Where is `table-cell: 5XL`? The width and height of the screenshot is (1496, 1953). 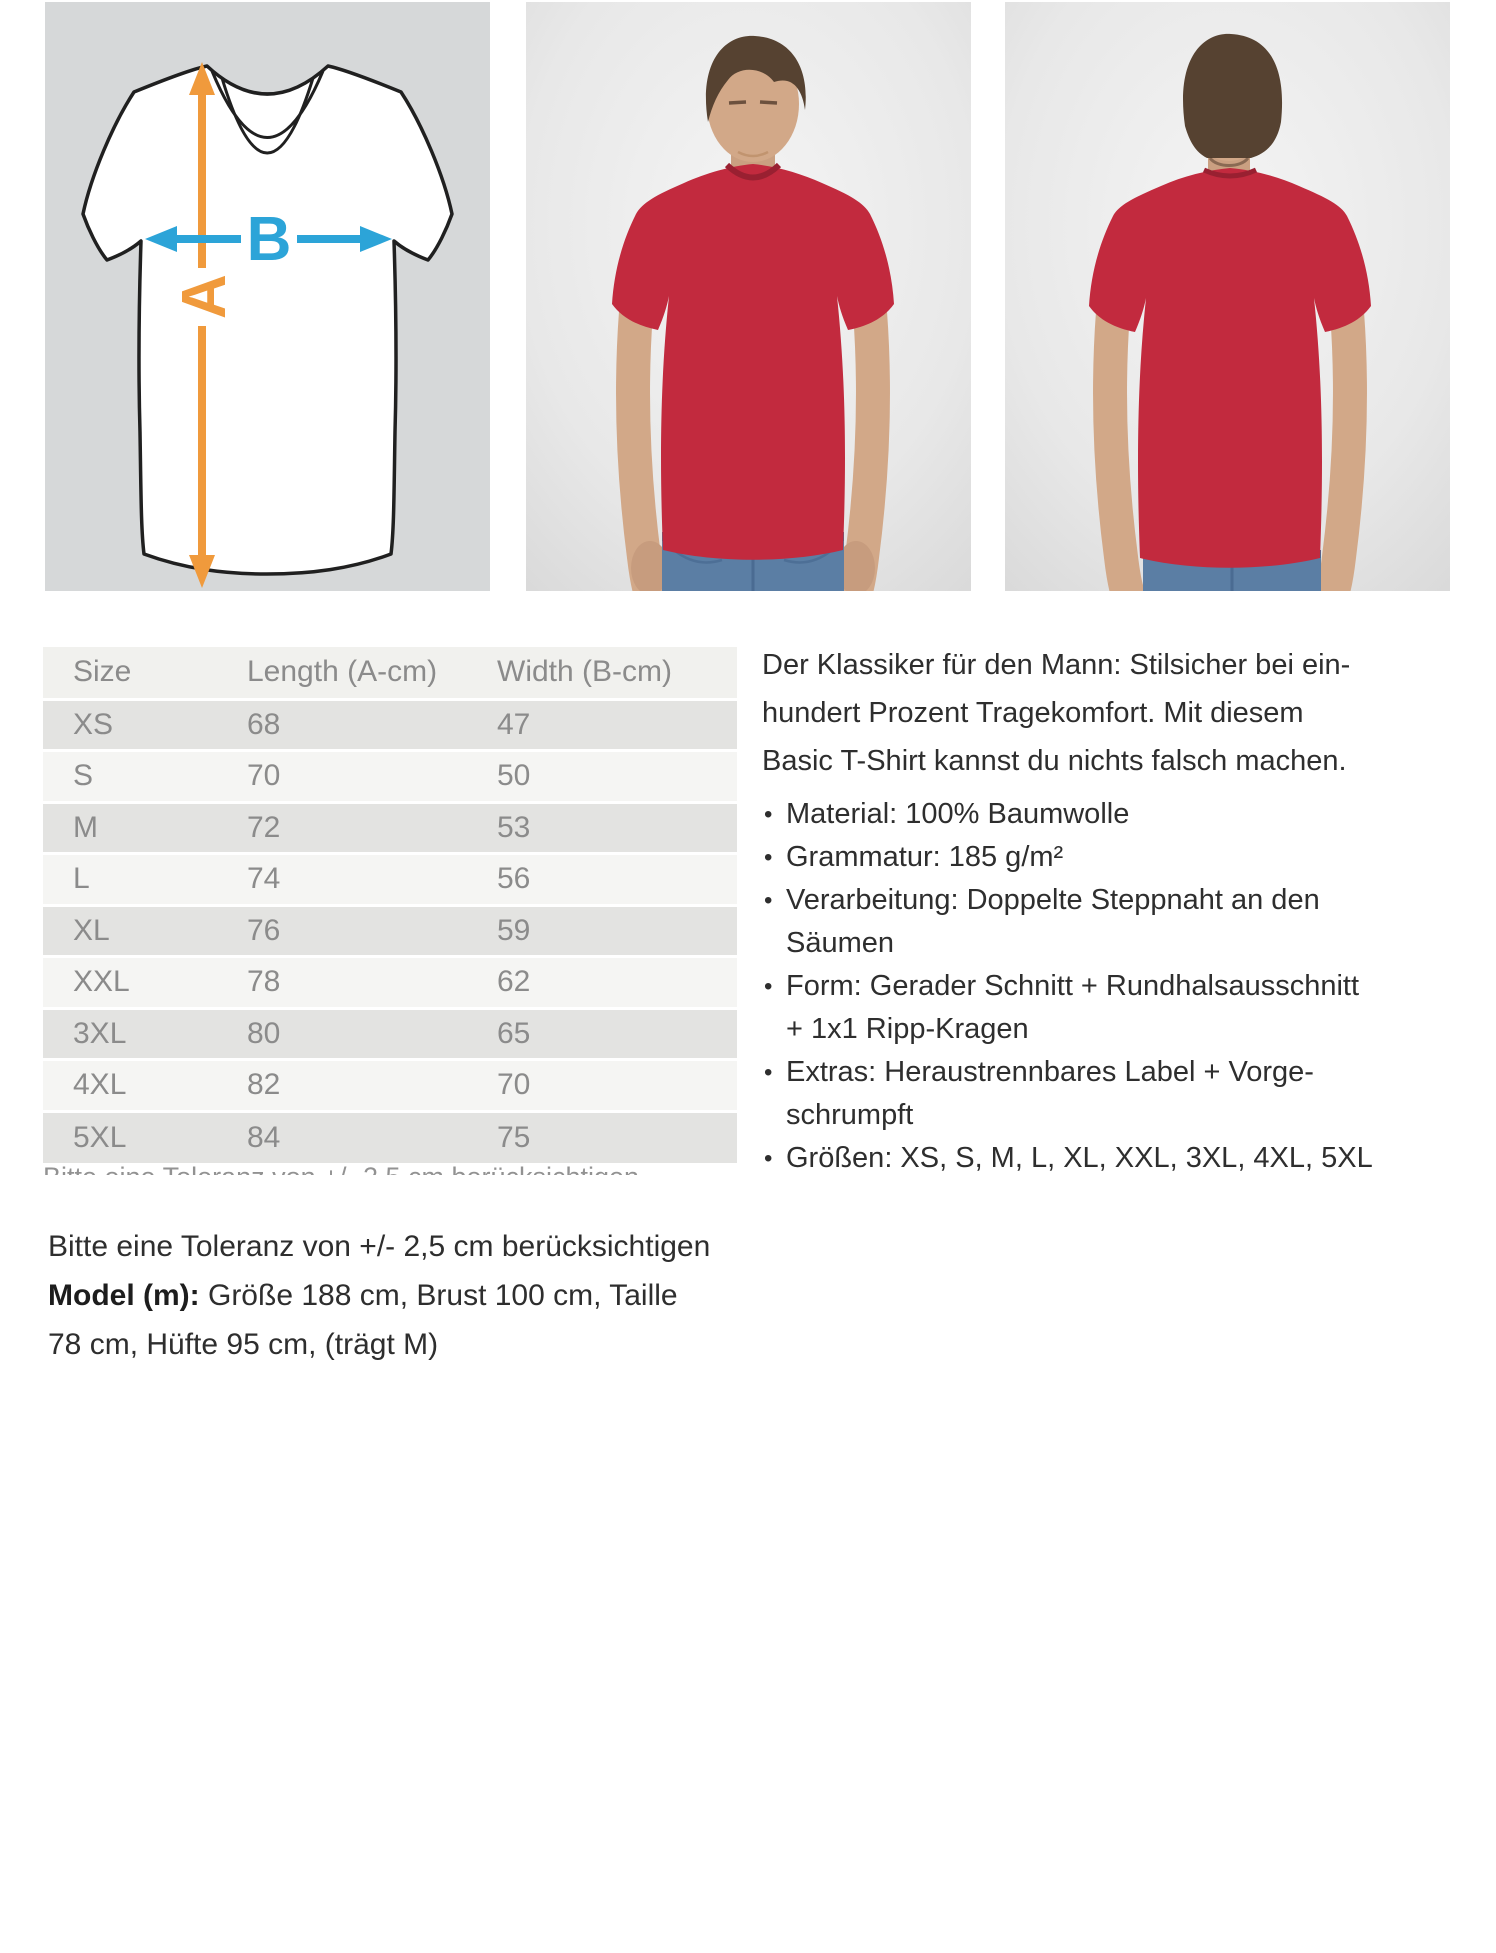 table-cell: 5XL is located at coordinates (100, 1137).